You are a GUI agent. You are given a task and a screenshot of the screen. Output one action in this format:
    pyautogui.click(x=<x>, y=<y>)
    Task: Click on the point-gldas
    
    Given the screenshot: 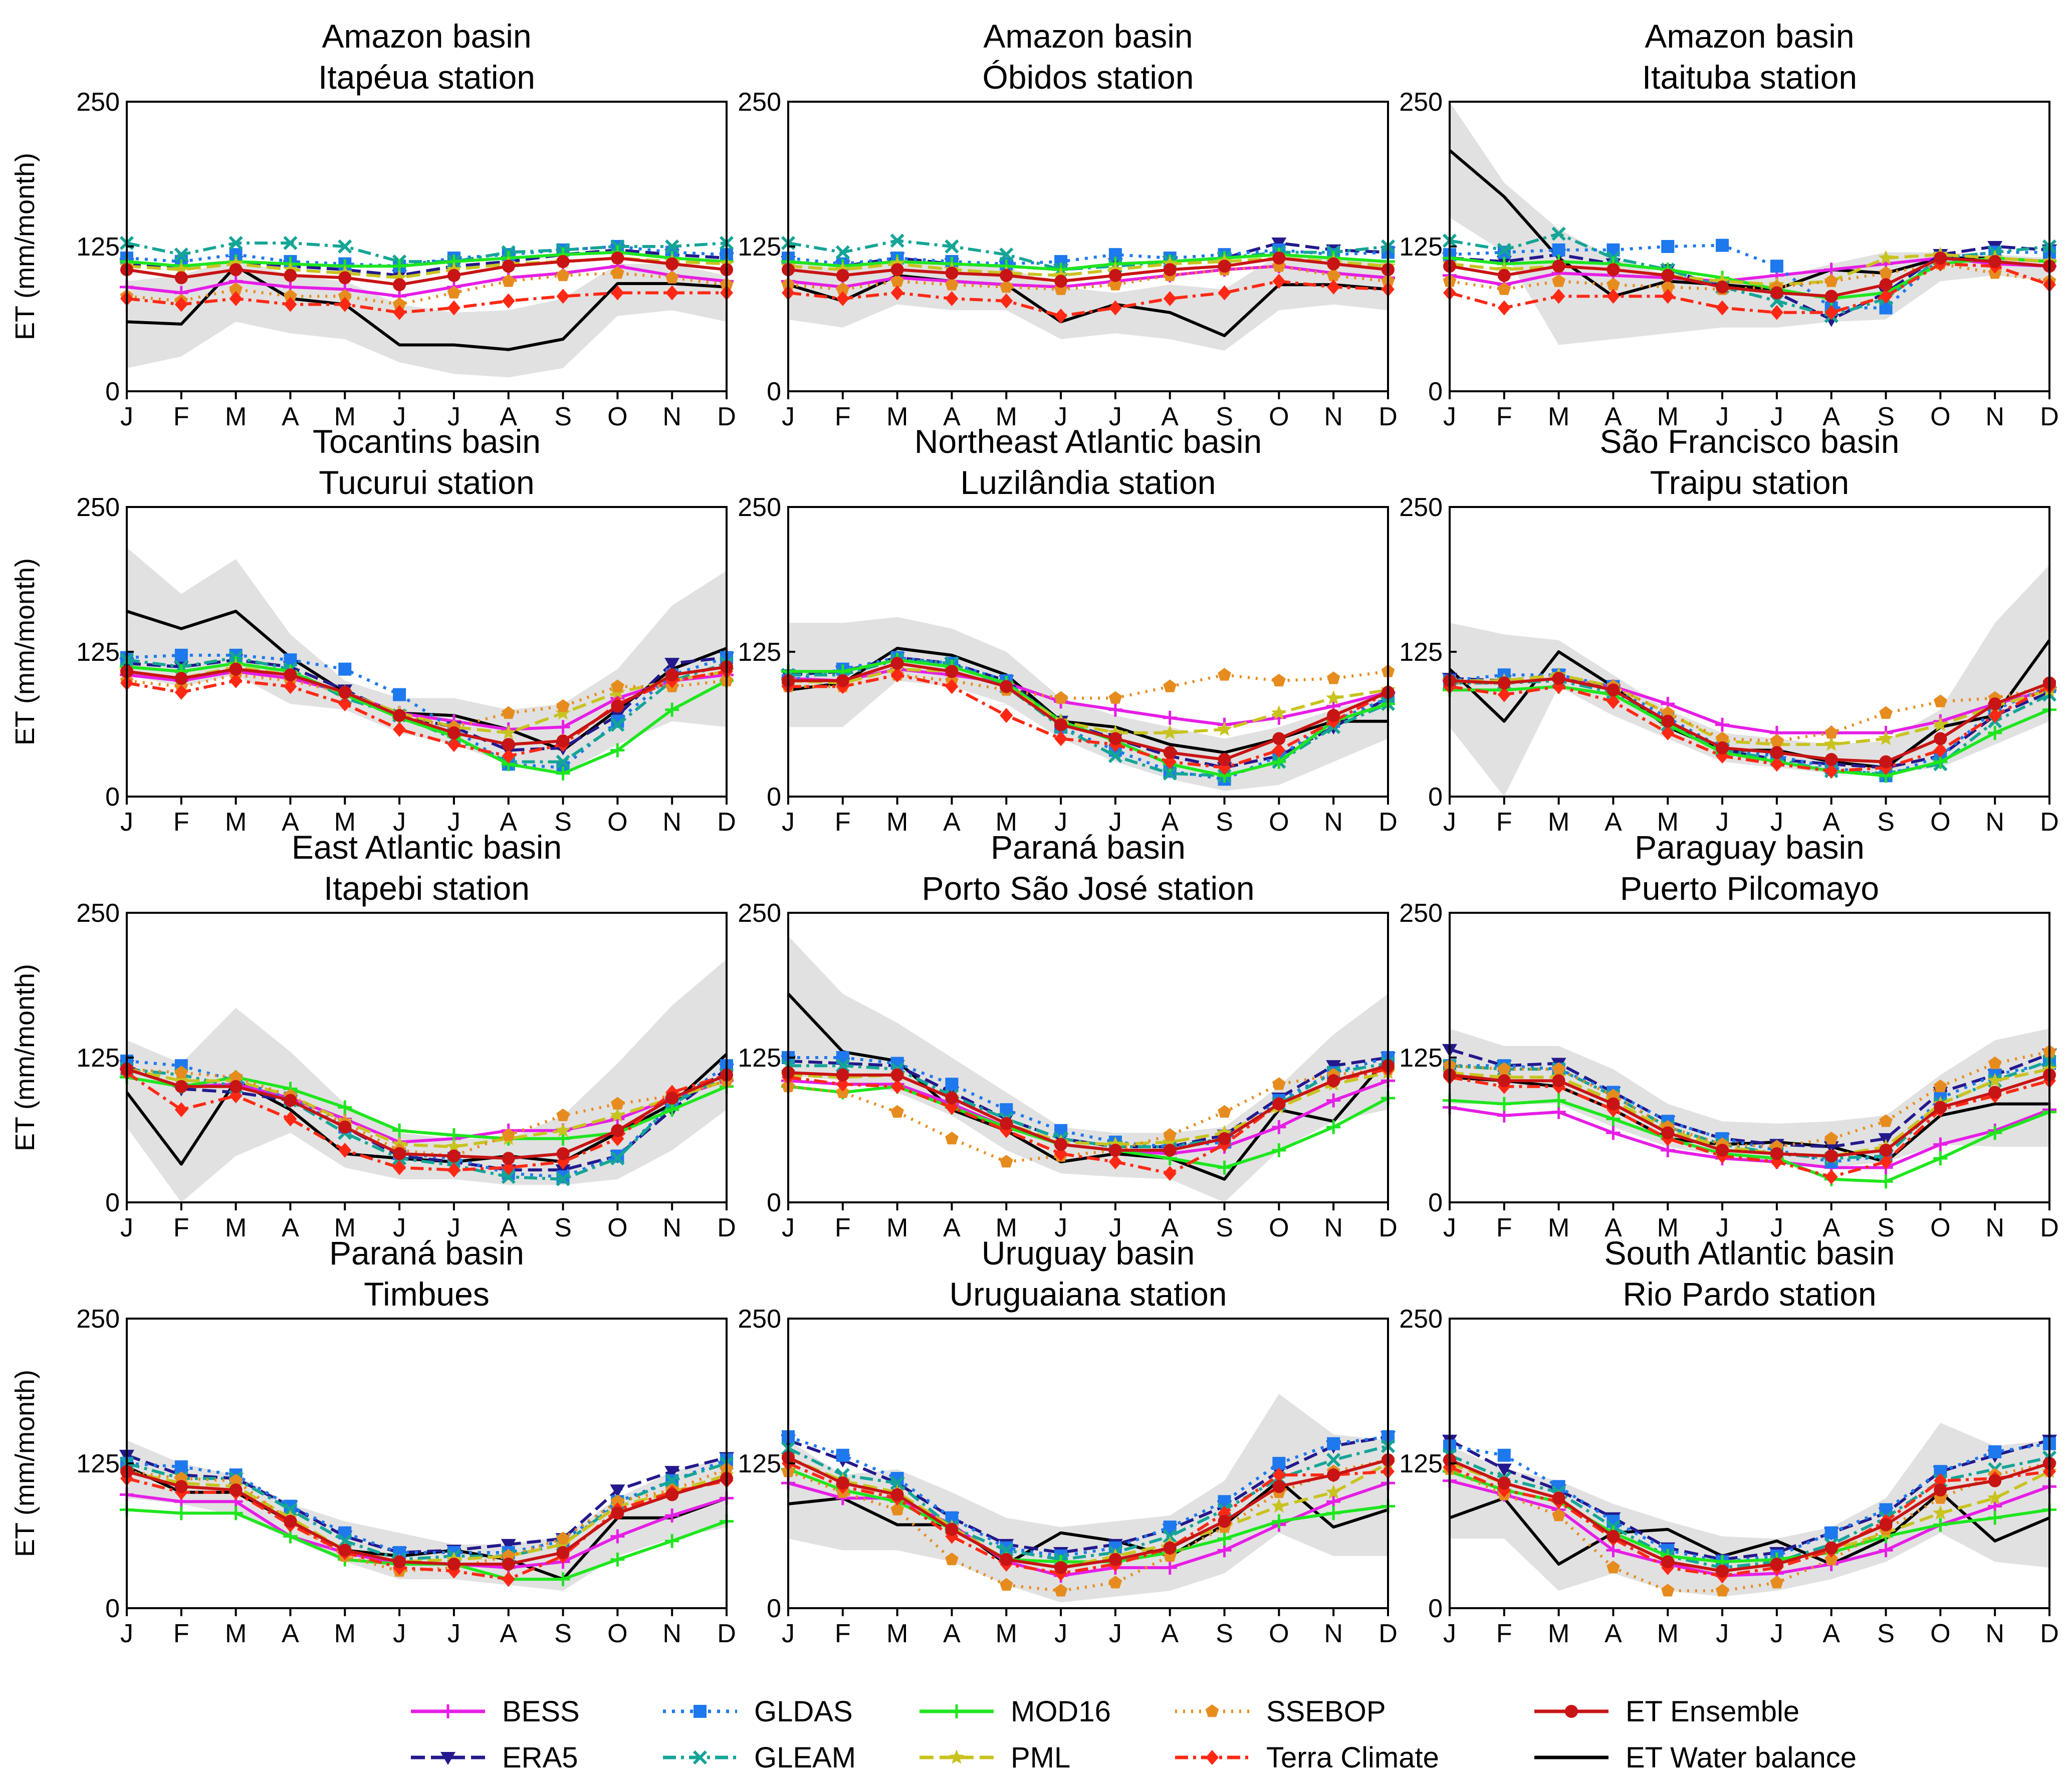 What is the action you would take?
    pyautogui.click(x=1668, y=246)
    